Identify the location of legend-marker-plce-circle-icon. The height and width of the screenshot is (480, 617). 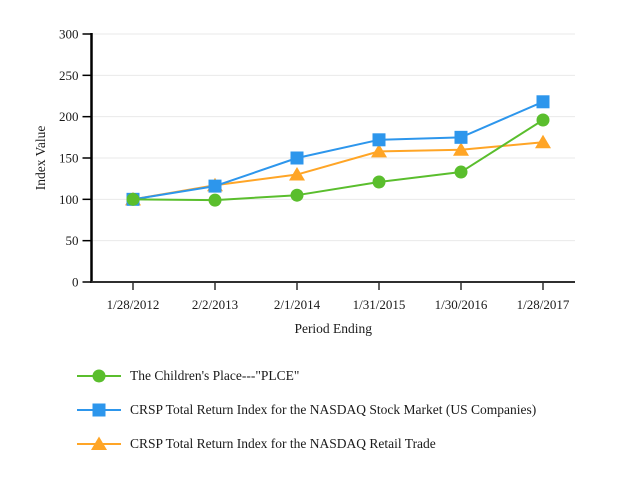
(99, 376).